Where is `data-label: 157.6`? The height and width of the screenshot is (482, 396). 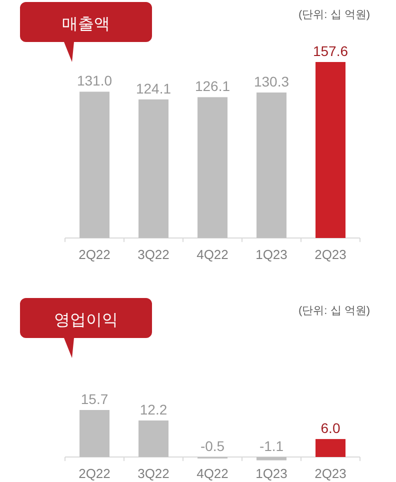
data-label: 157.6 is located at coordinates (330, 51).